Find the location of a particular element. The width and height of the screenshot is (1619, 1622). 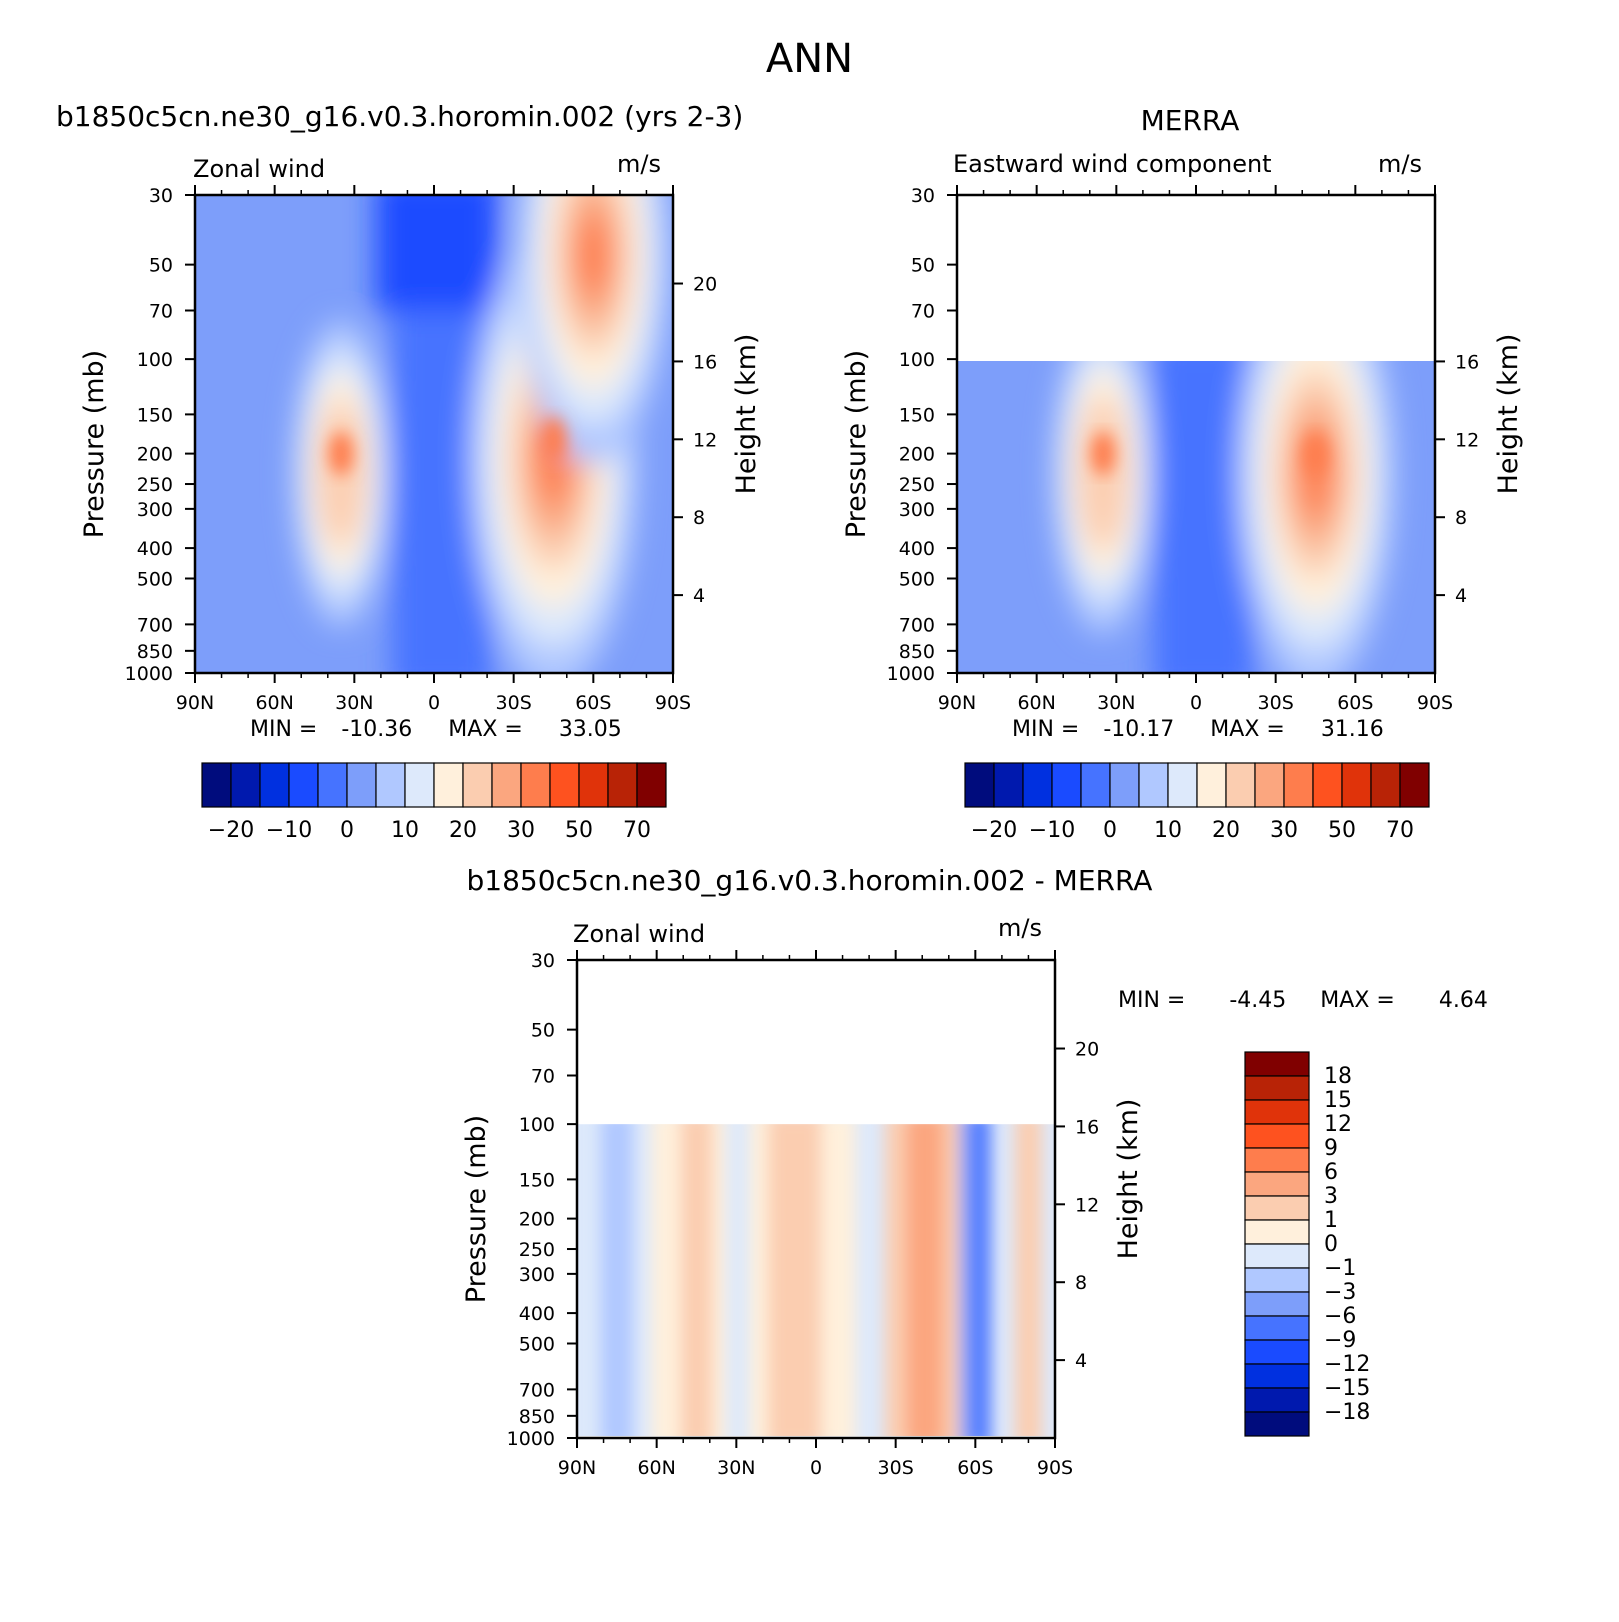

obs-missing-mask is located at coordinates (1196, 277).